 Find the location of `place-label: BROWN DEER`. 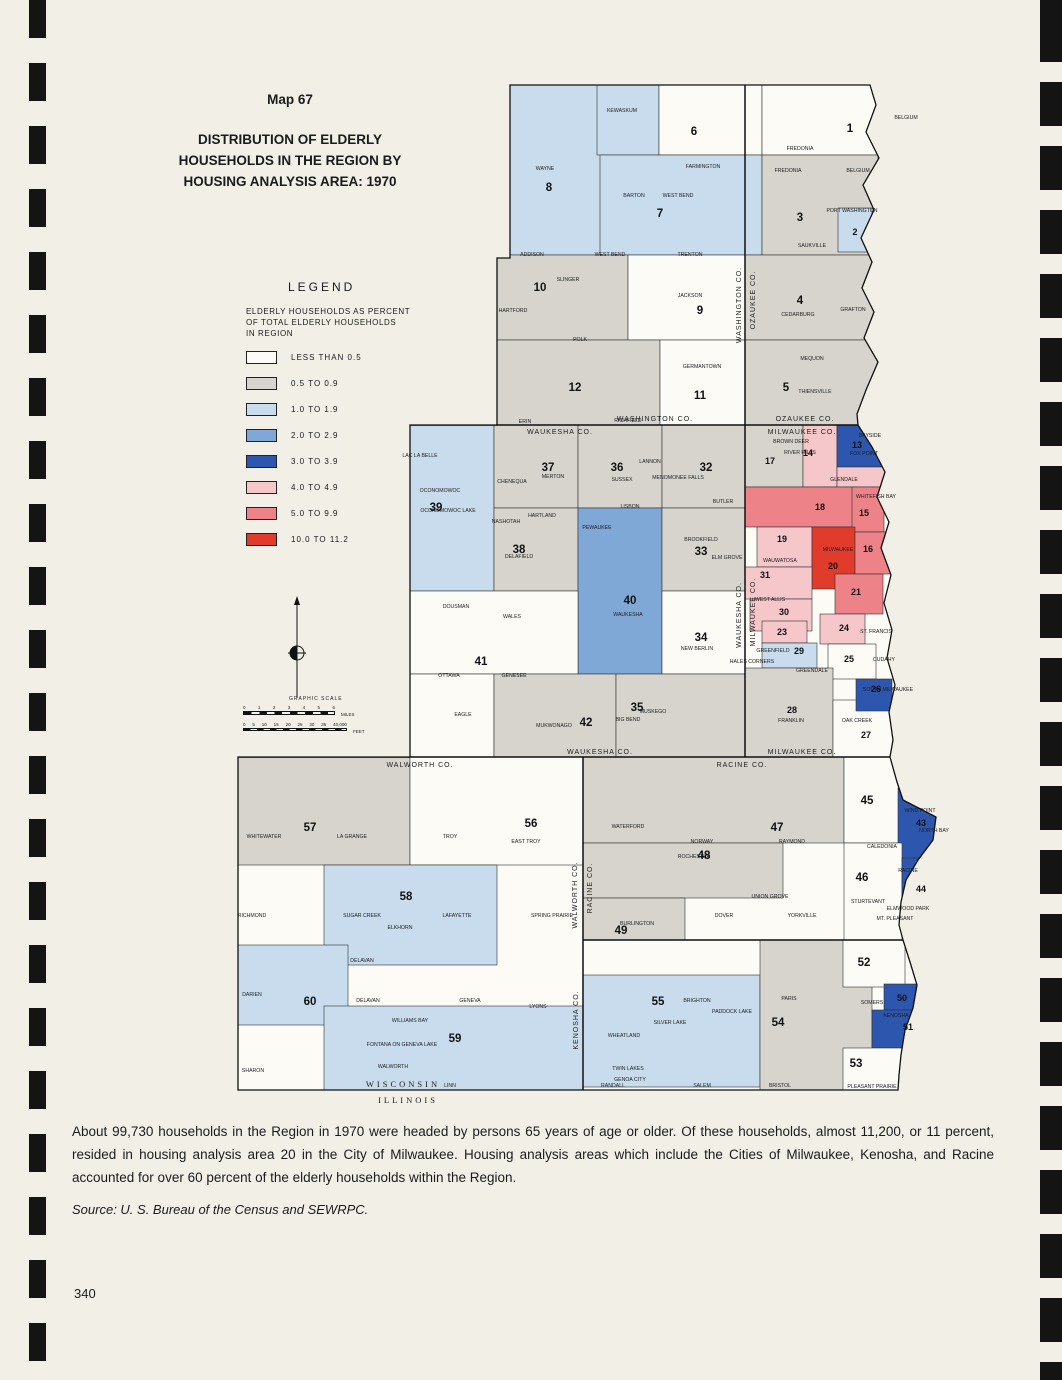

place-label: BROWN DEER is located at coordinates (791, 442).